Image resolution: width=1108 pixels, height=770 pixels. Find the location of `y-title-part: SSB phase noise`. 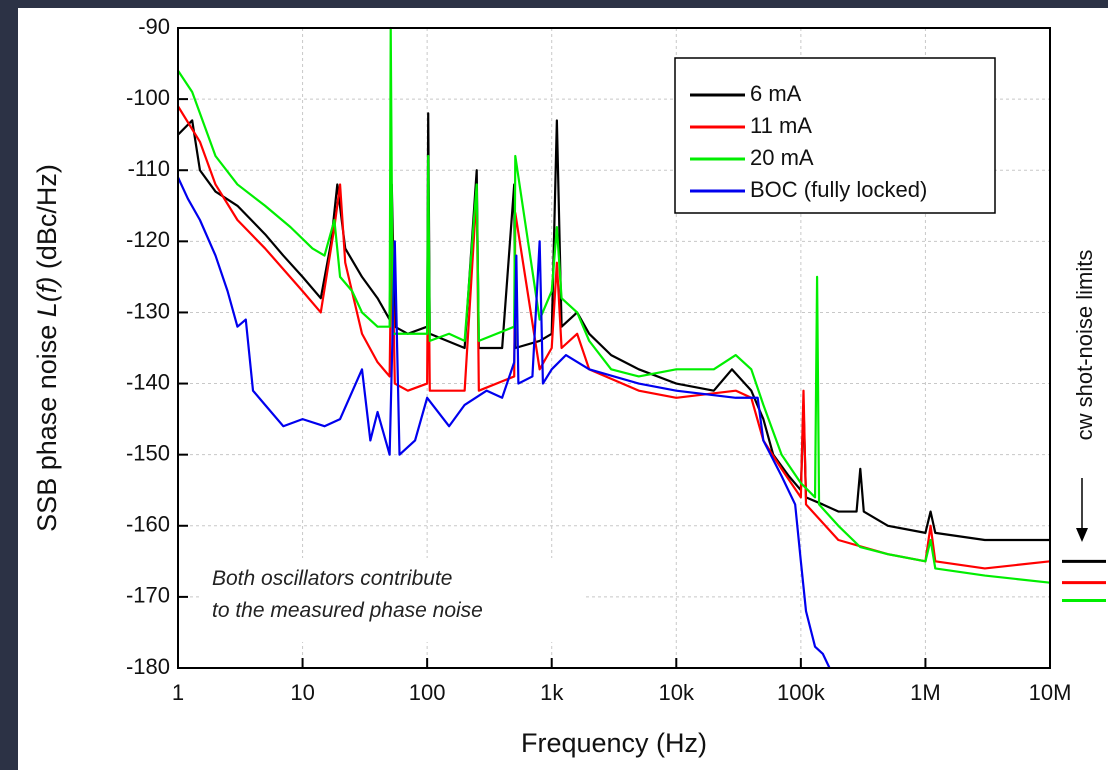

y-title-part: SSB phase noise is located at coordinates (47, 424).